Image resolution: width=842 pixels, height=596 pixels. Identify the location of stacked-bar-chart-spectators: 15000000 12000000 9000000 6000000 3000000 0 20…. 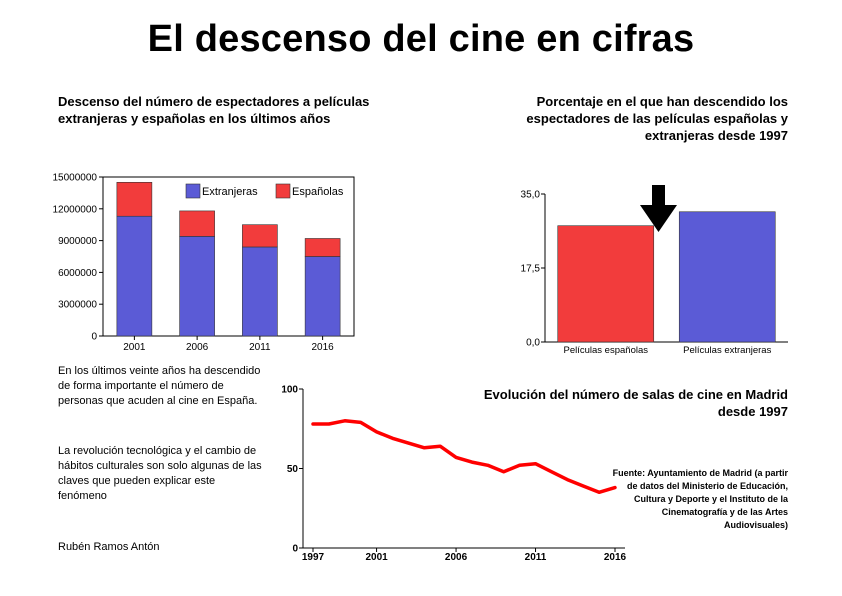
(204, 263).